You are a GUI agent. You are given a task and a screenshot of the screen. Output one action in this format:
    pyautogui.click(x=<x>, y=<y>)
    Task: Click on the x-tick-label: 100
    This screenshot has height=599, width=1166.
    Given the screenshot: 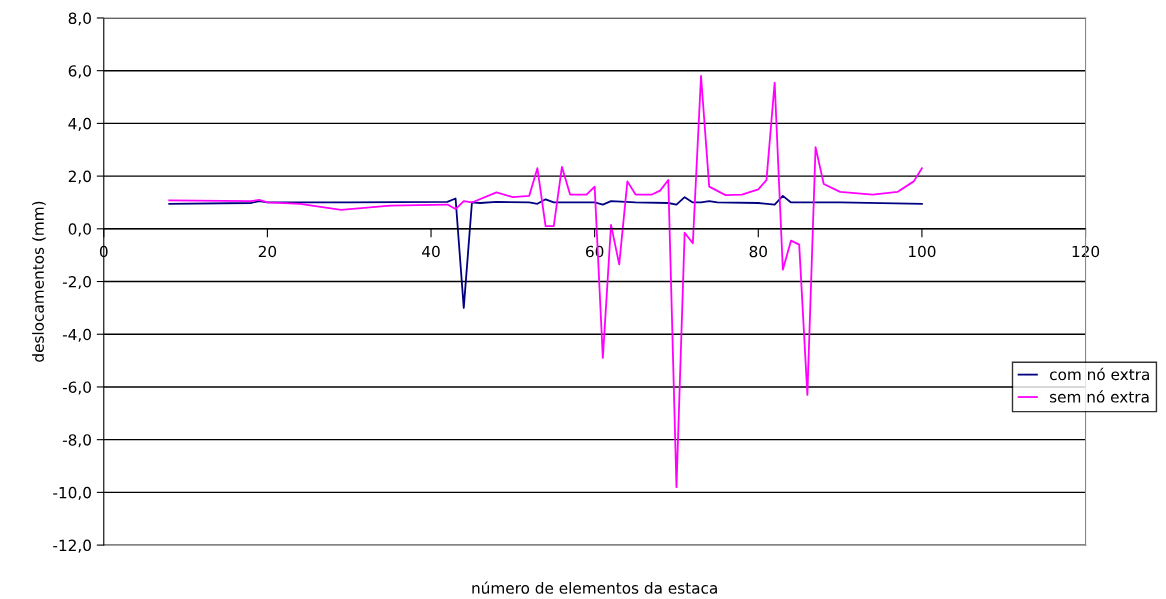 What is the action you would take?
    pyautogui.click(x=922, y=251)
    